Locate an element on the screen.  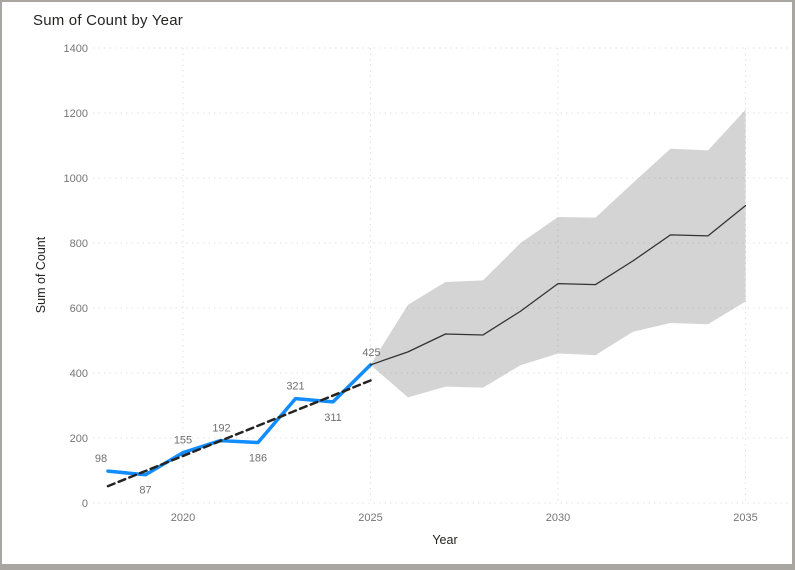
data-label-186: 186 is located at coordinates (258, 459).